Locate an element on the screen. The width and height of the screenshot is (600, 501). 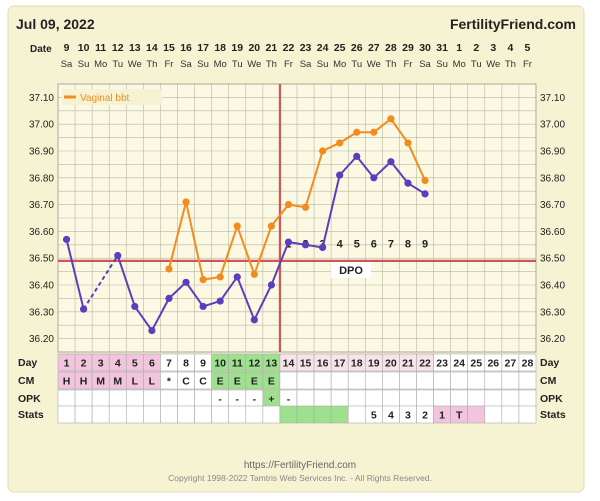
date-number: 20 is located at coordinates (254, 48).